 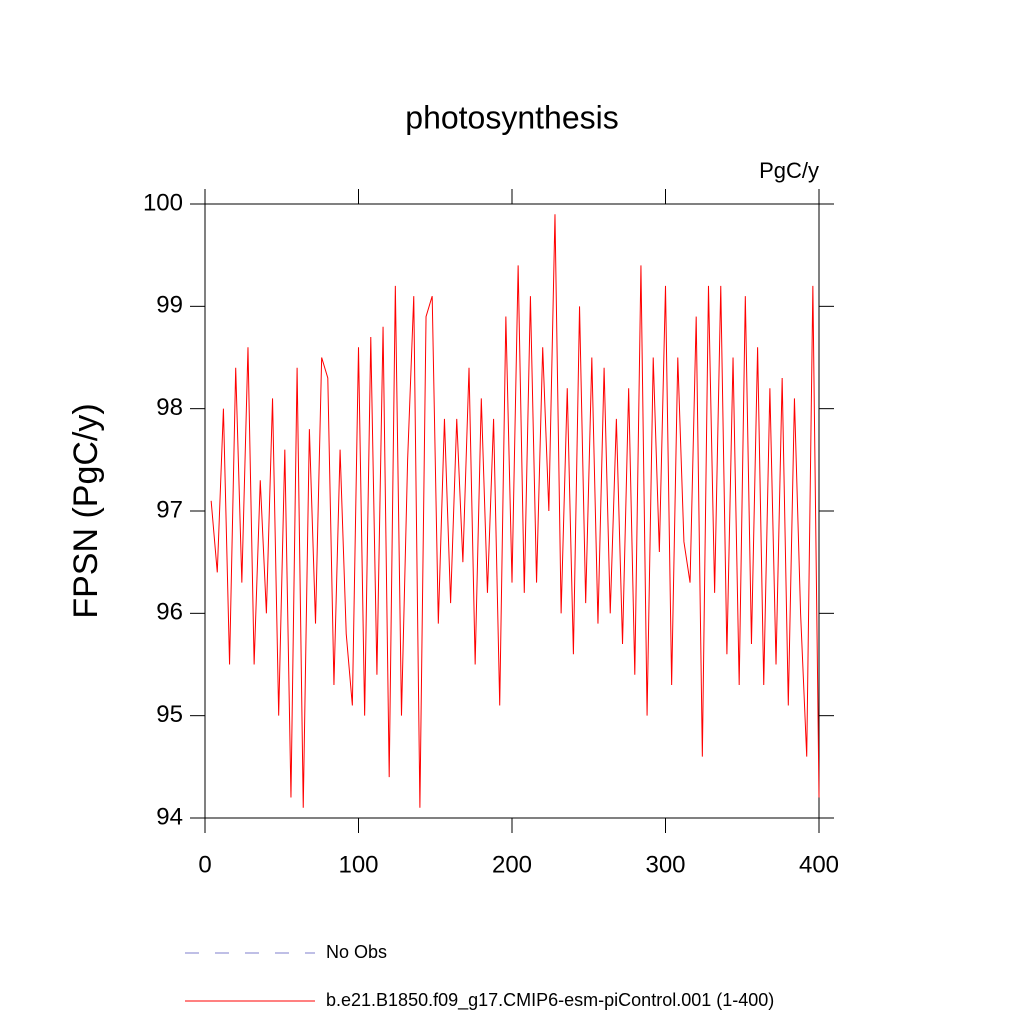 I want to click on x-tick-label: 400, so click(x=819, y=864).